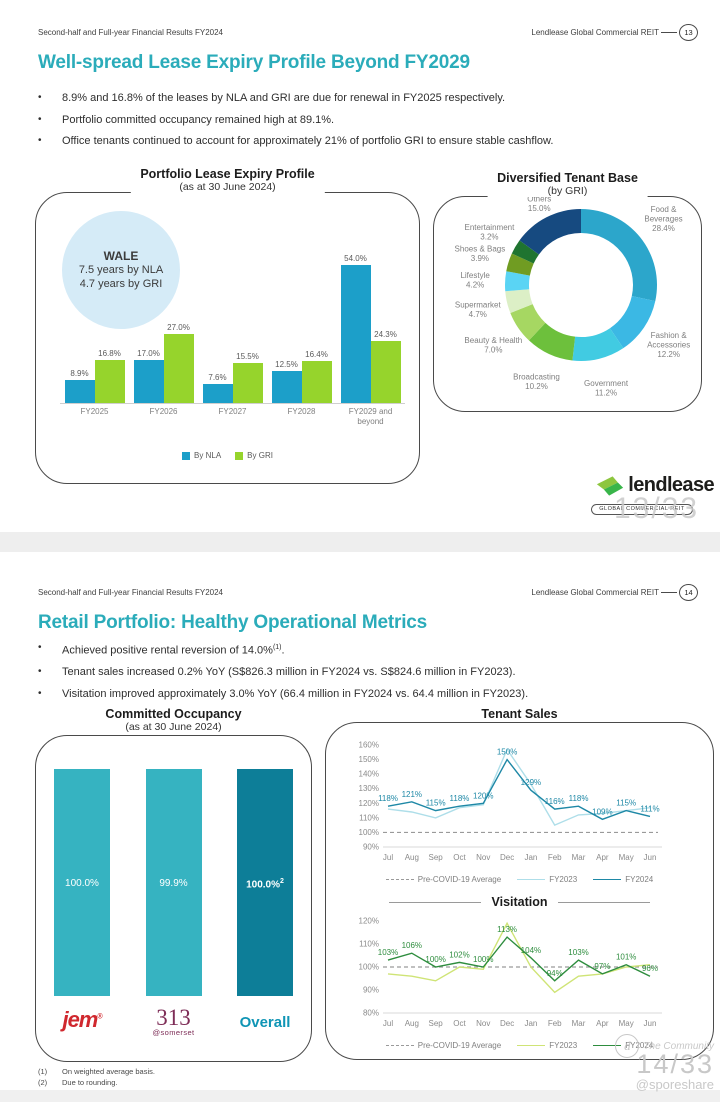 The height and width of the screenshot is (1102, 720). Describe the element at coordinates (385, 366) in the screenshot. I see `bar-wrap: 24.3%` at that location.